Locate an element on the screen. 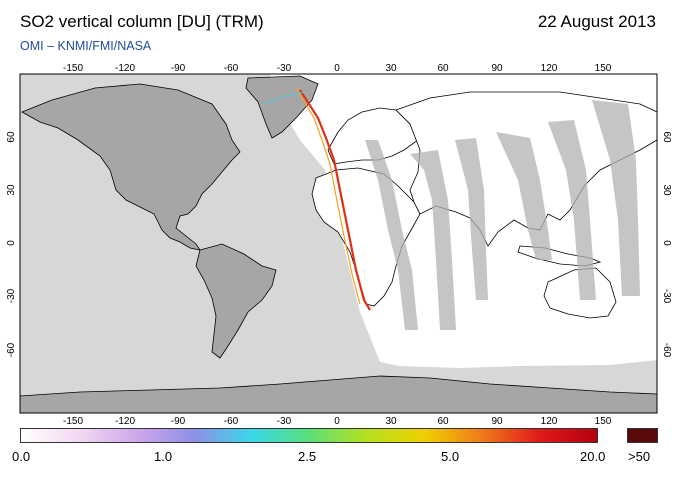 Image resolution: width=676 pixels, height=480 pixels. colorbar-label-3: 5.0 is located at coordinates (450, 456).